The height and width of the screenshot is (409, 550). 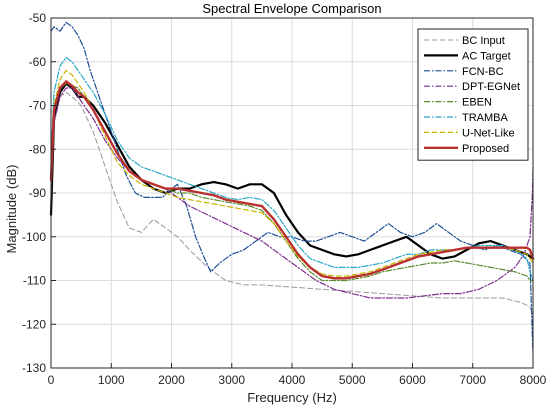 I want to click on legend-label-fcn-bc: FCN-BC, so click(x=483, y=72).